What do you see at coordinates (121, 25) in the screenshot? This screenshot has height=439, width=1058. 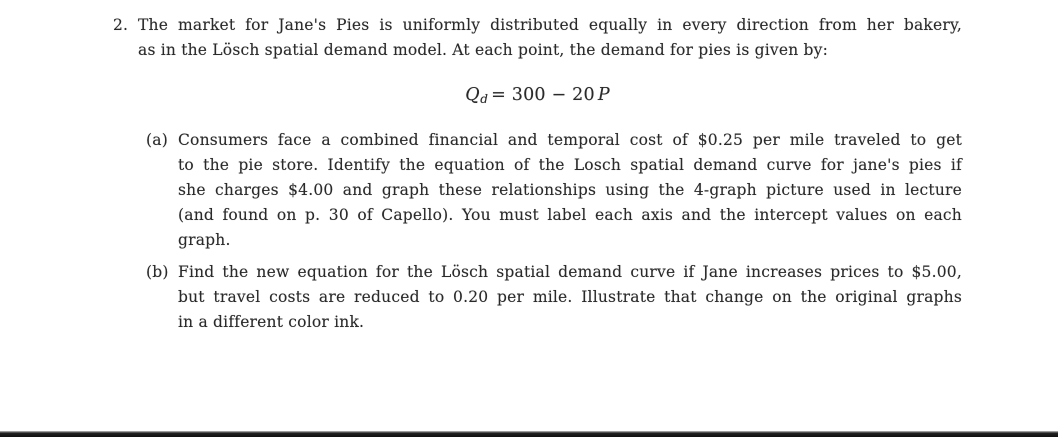 I see `problem-number: 2.` at bounding box center [121, 25].